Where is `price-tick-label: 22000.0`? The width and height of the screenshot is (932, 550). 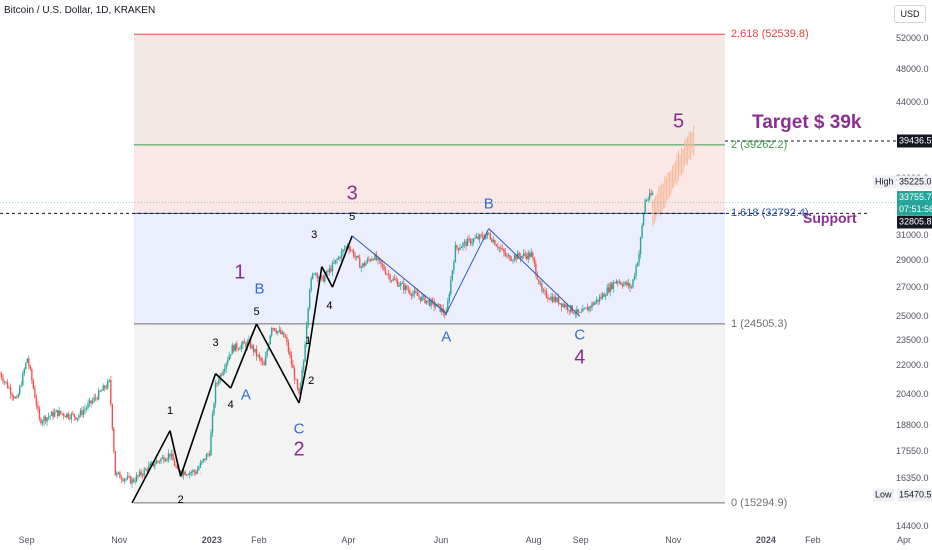
price-tick-label: 22000.0 is located at coordinates (912, 364).